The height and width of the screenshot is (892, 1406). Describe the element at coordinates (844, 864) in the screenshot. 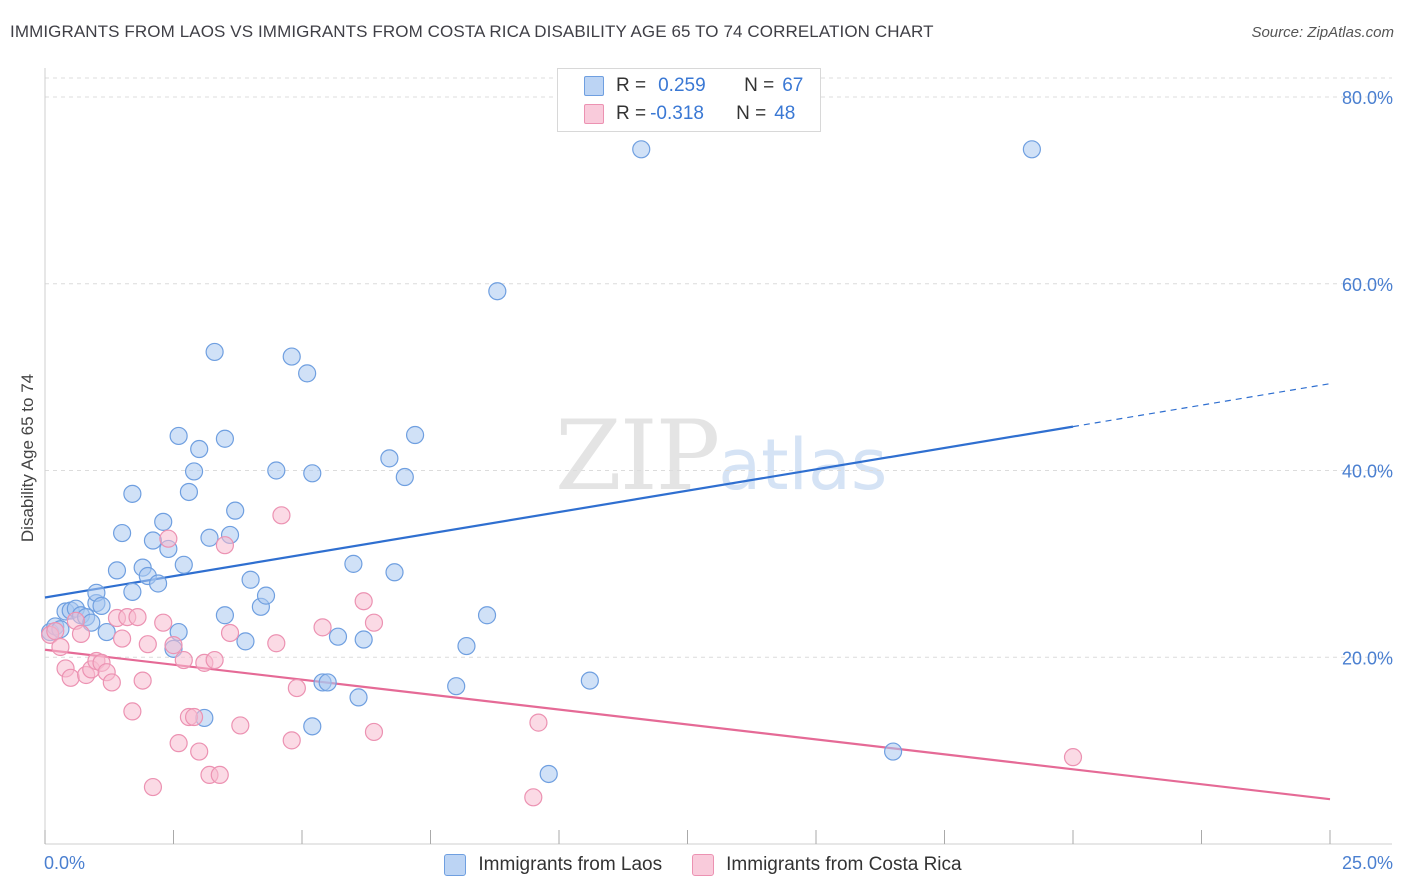

I see `costa-rica-legend-label: Immigrants from Costa Rica` at that location.